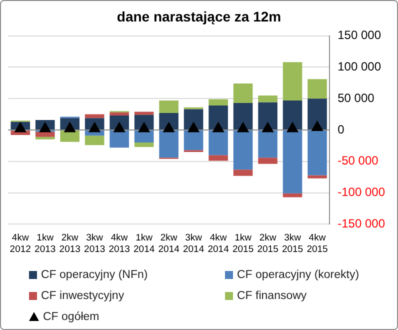 This screenshot has width=398, height=330. Describe the element at coordinates (193, 243) in the screenshot. I see `x-tick-label: 3kw 2014` at that location.